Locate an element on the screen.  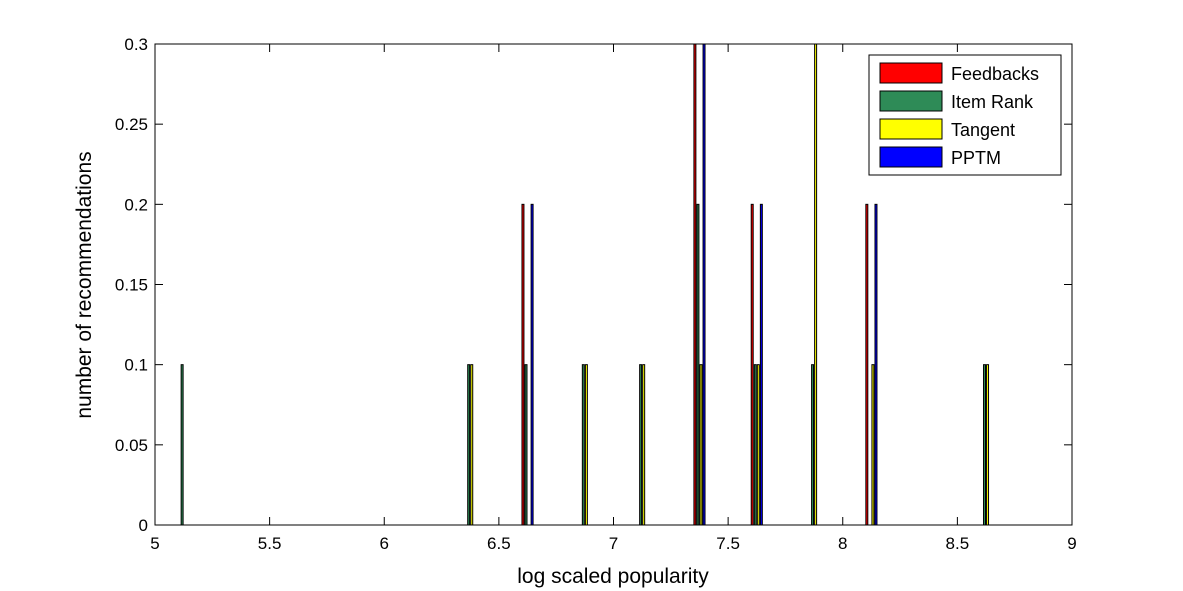
y-tick-label: 0 is located at coordinates (143, 525).